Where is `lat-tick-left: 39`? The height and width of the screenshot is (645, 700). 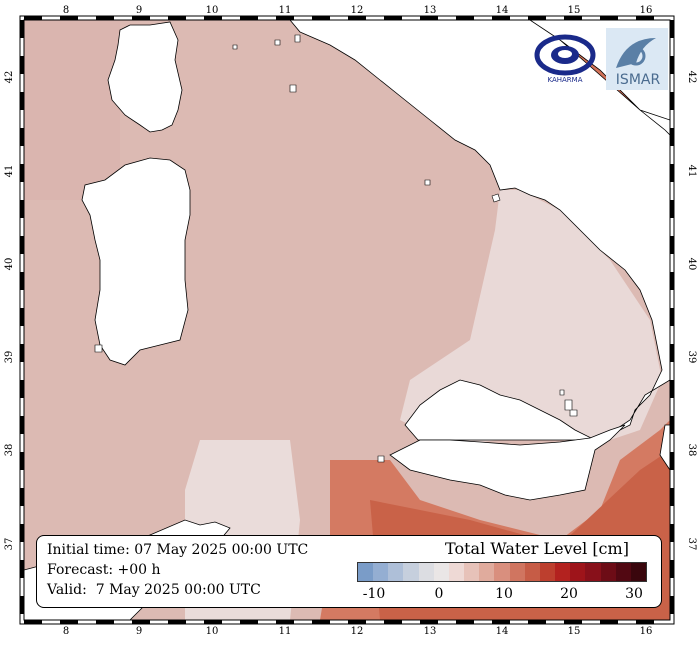
lat-tick-left: 39 is located at coordinates (9, 357).